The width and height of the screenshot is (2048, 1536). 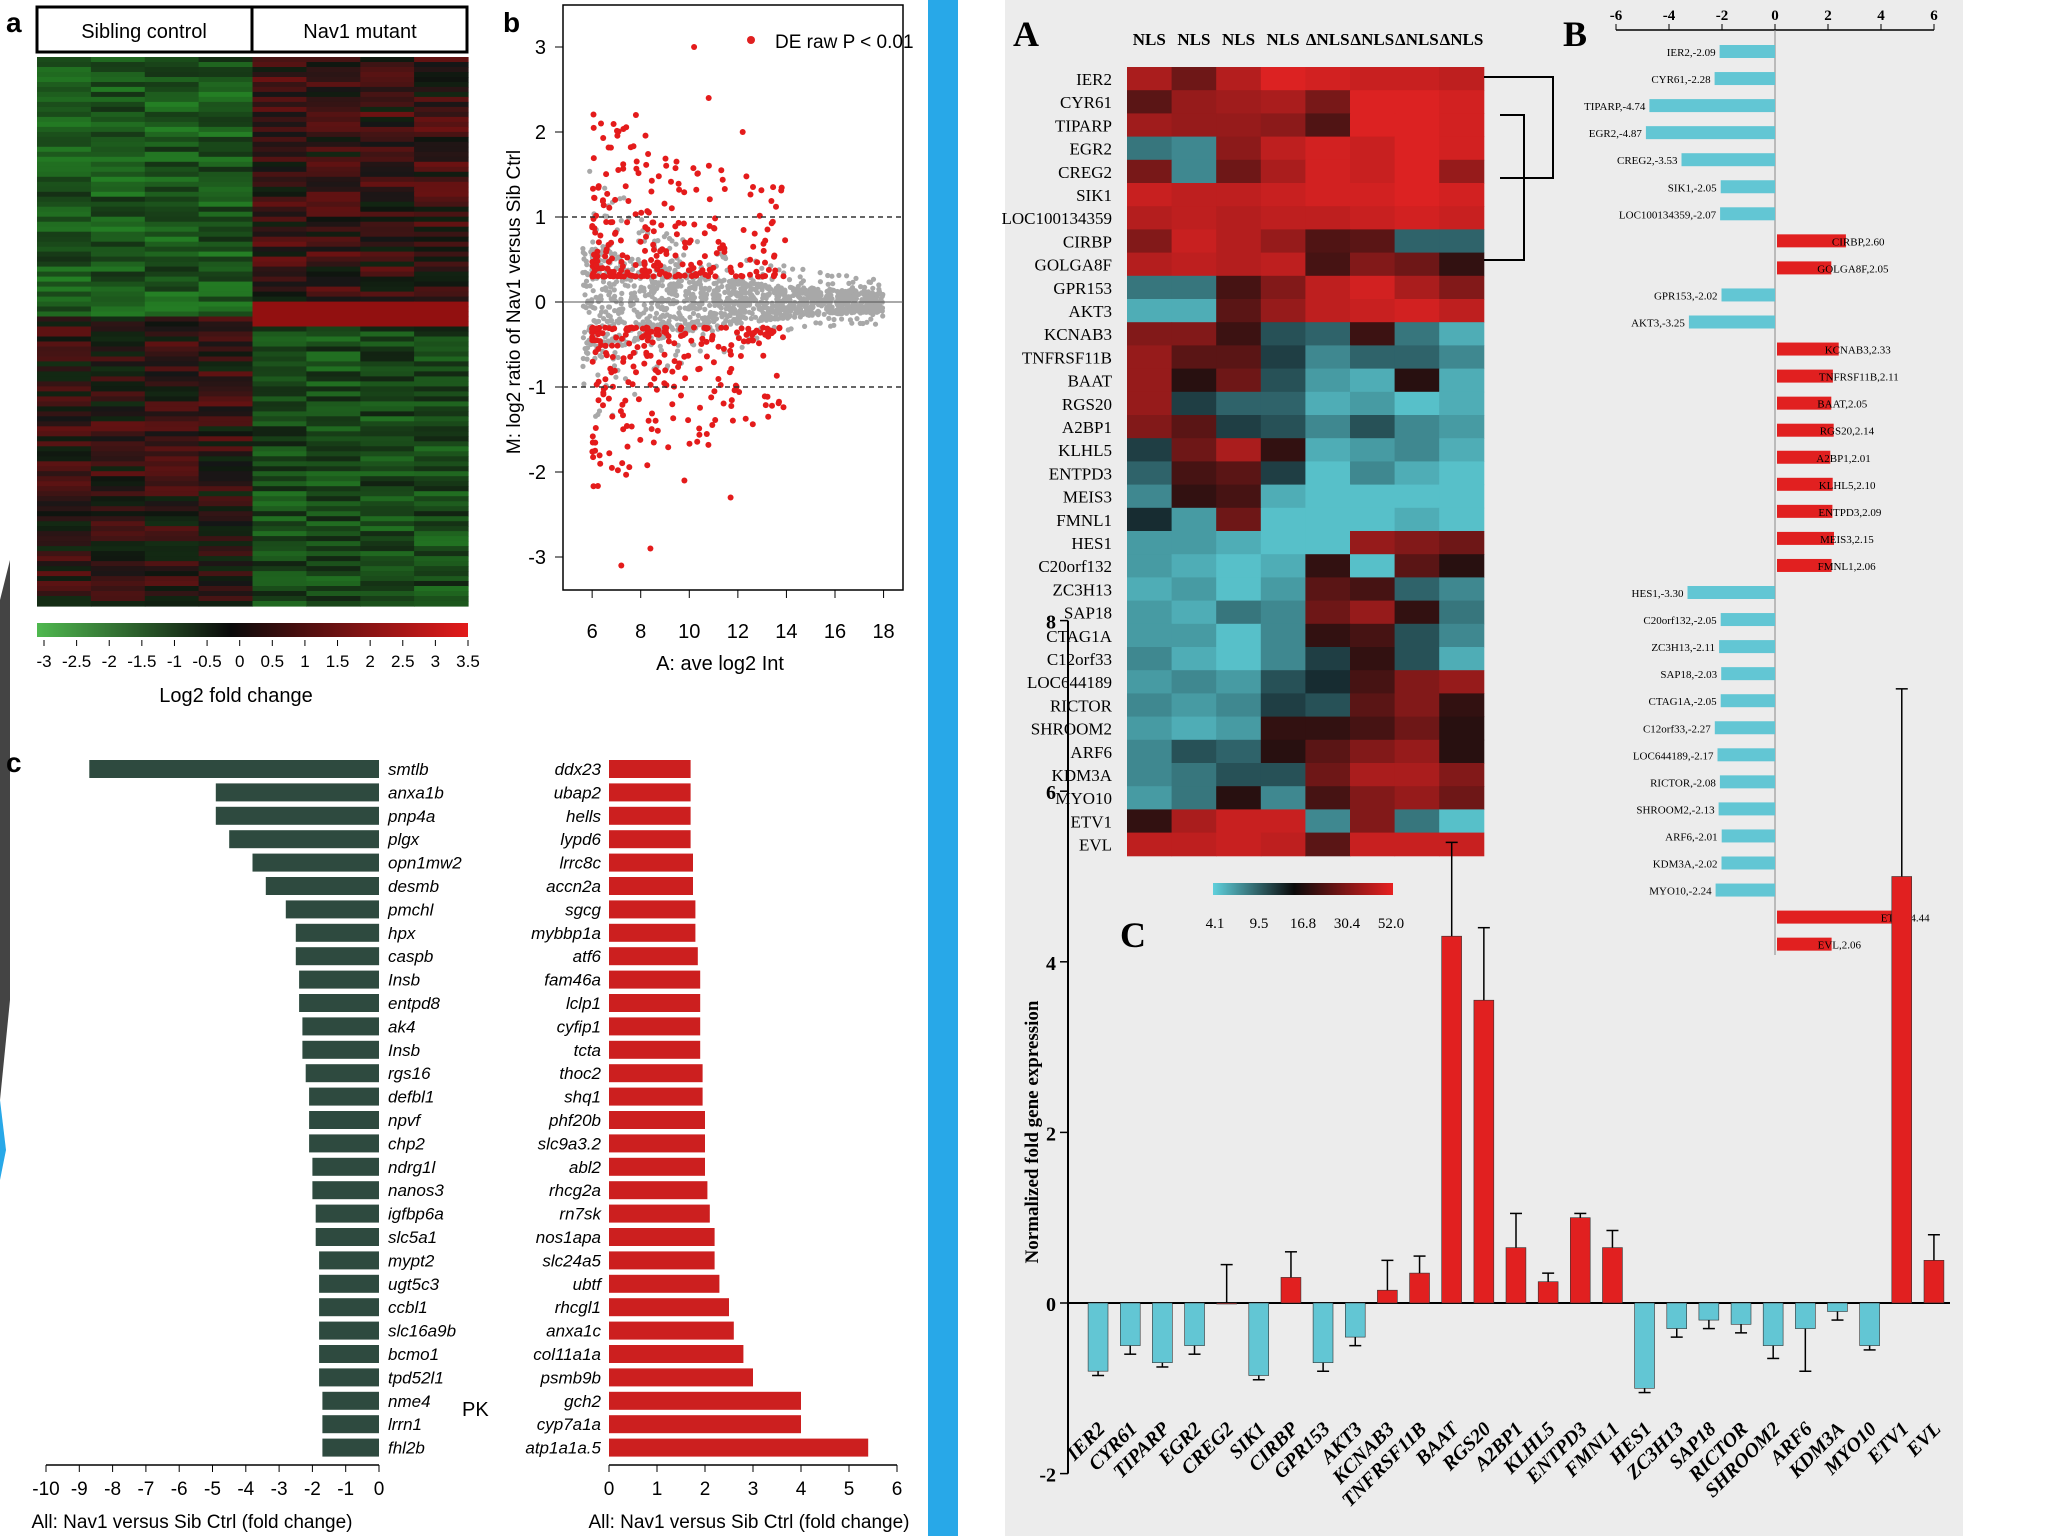 I want to click on fc-bar-label: CYR61,-2.28, so click(x=1681, y=80).